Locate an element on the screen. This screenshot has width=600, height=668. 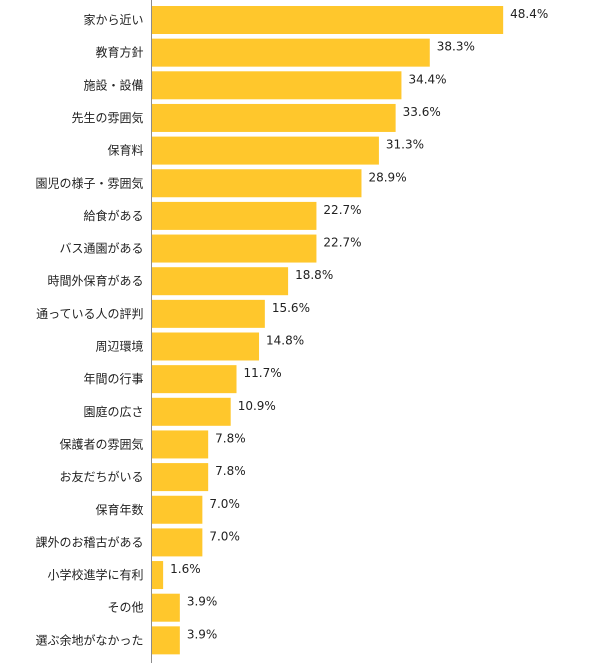
category-label: その他 is located at coordinates (125, 608).